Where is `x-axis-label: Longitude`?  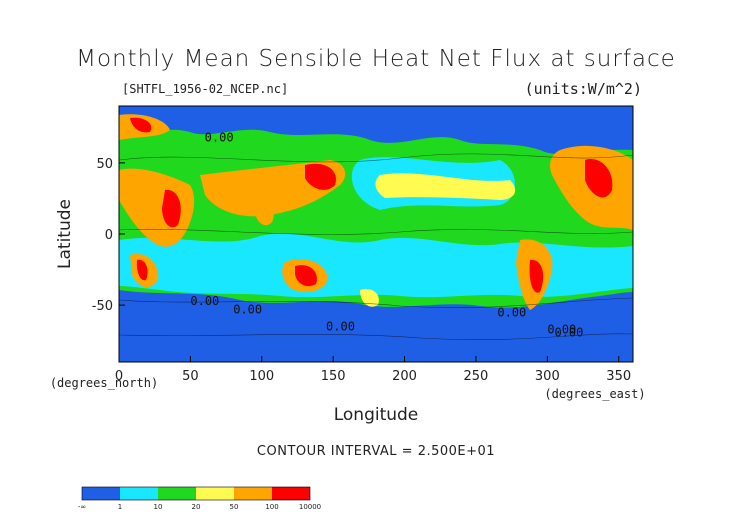
x-axis-label: Longitude is located at coordinates (376, 415).